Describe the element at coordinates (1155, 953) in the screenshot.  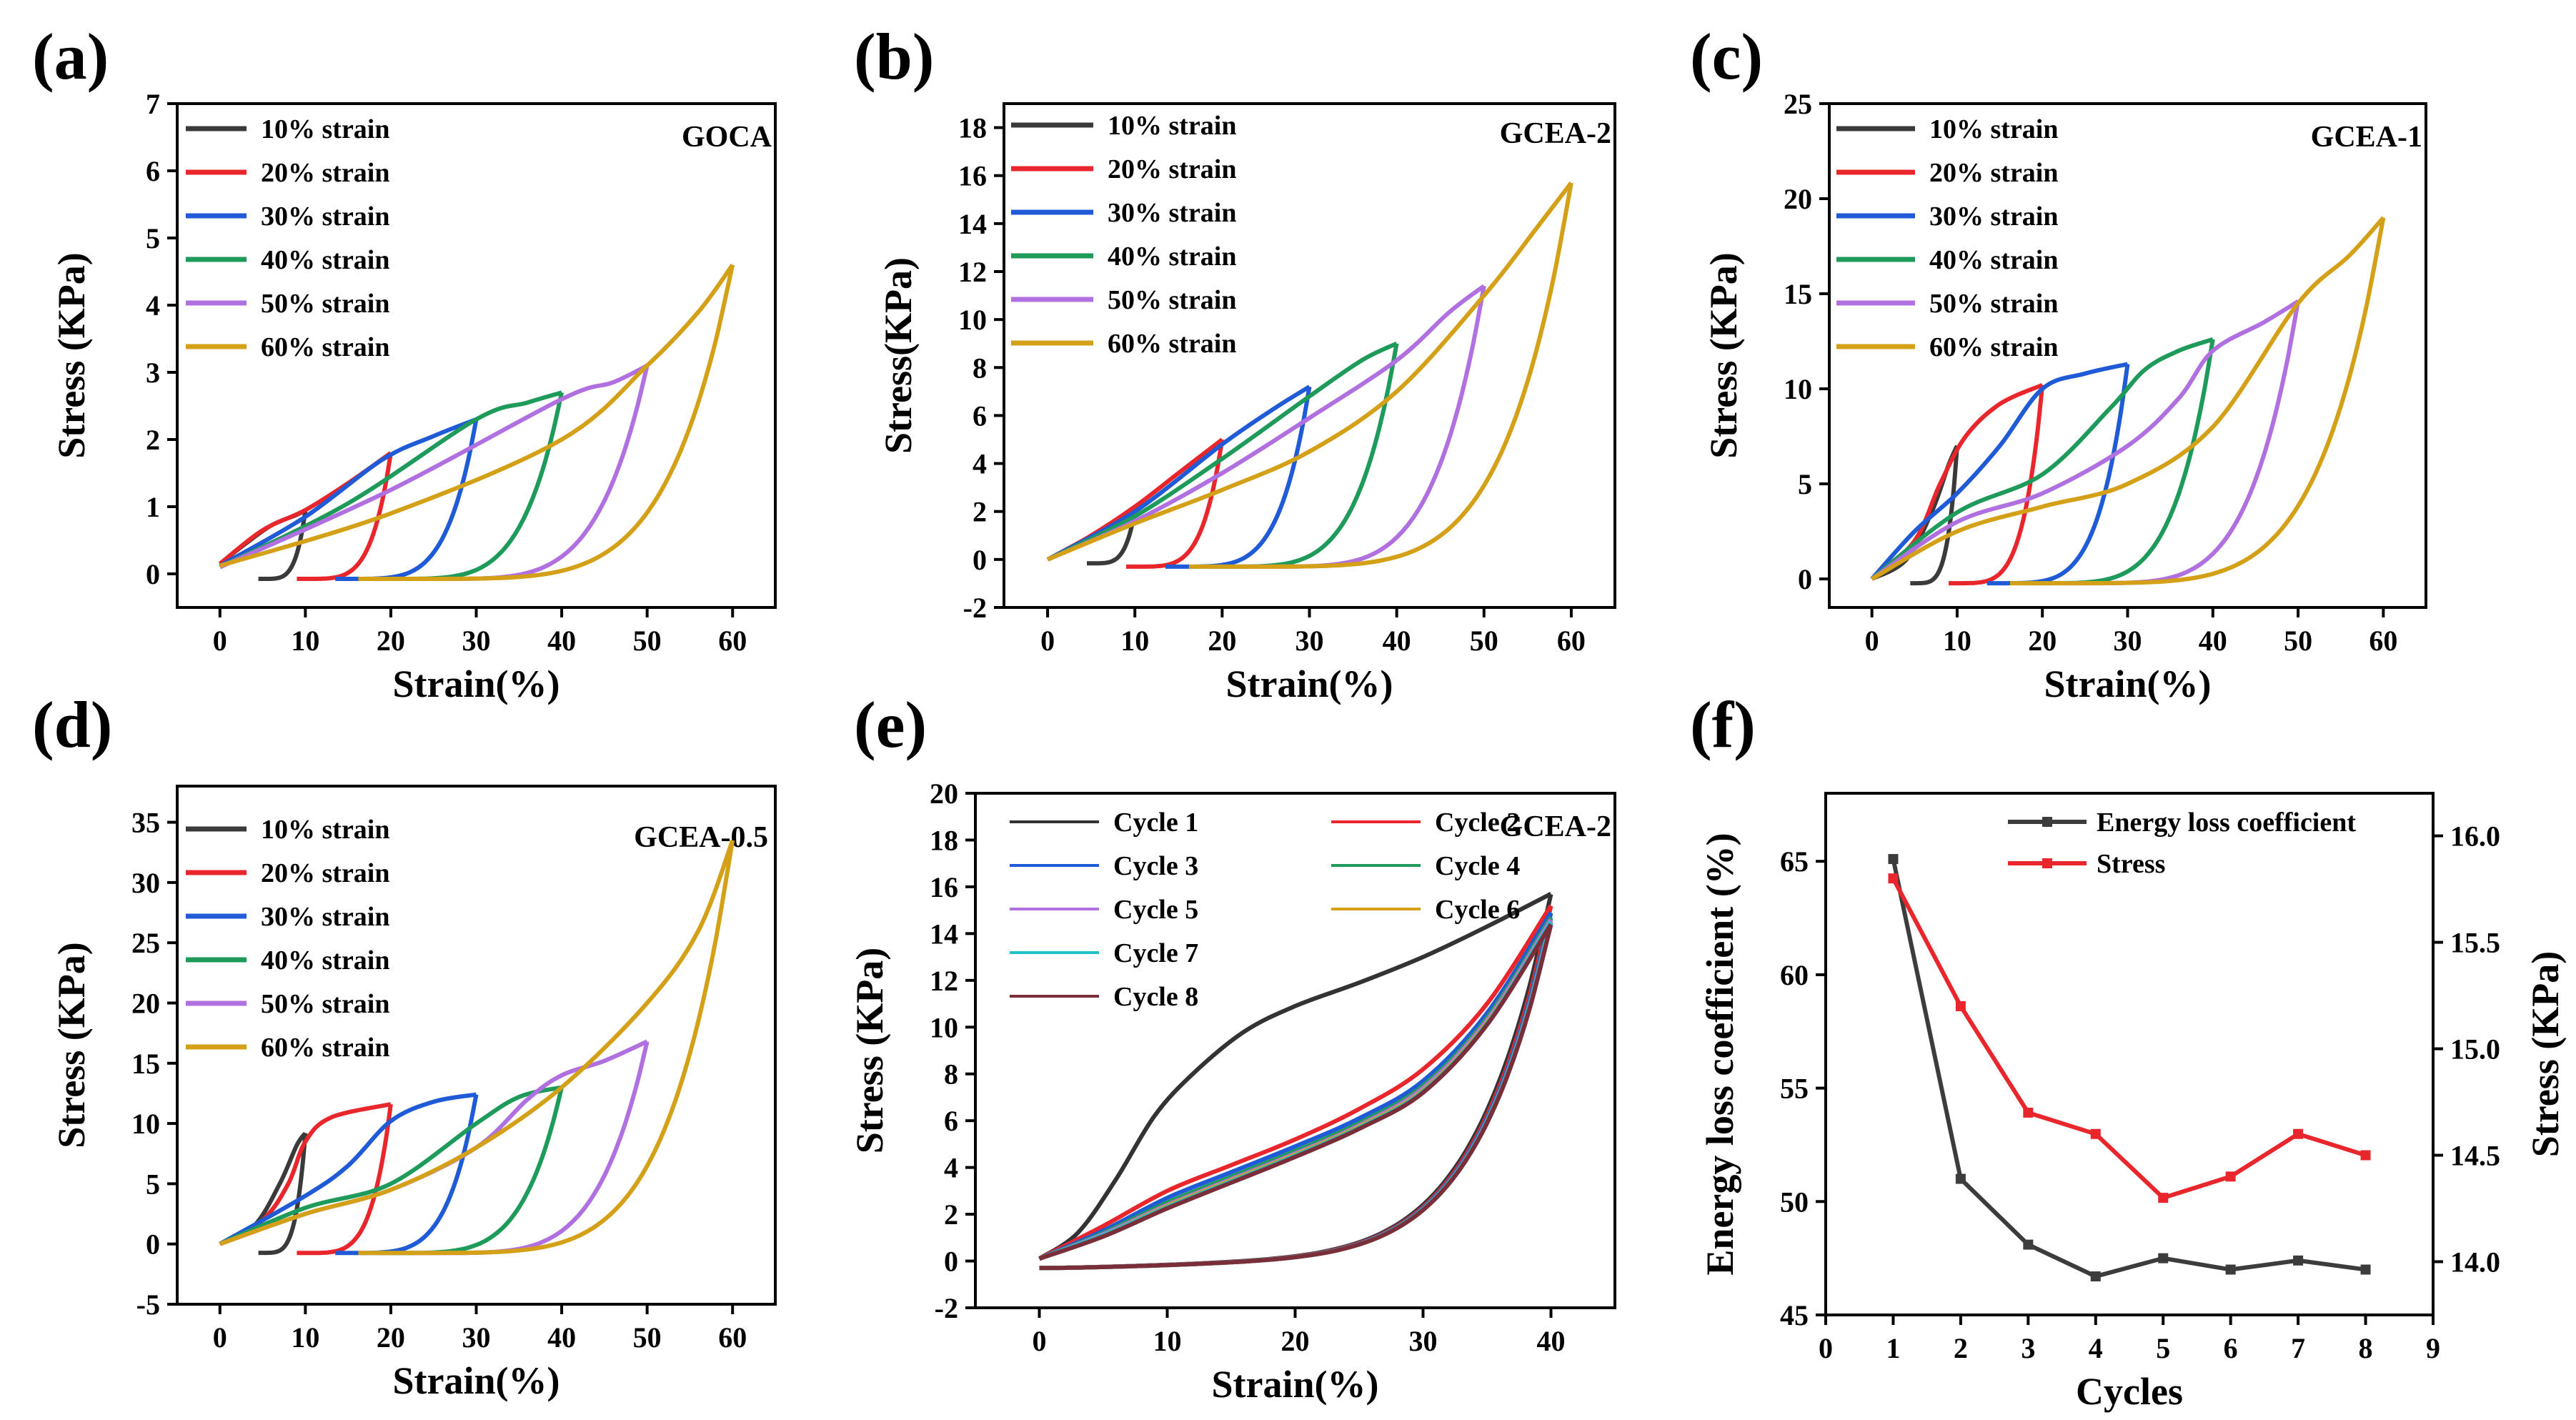
I see `legend-label: Cycle 7` at that location.